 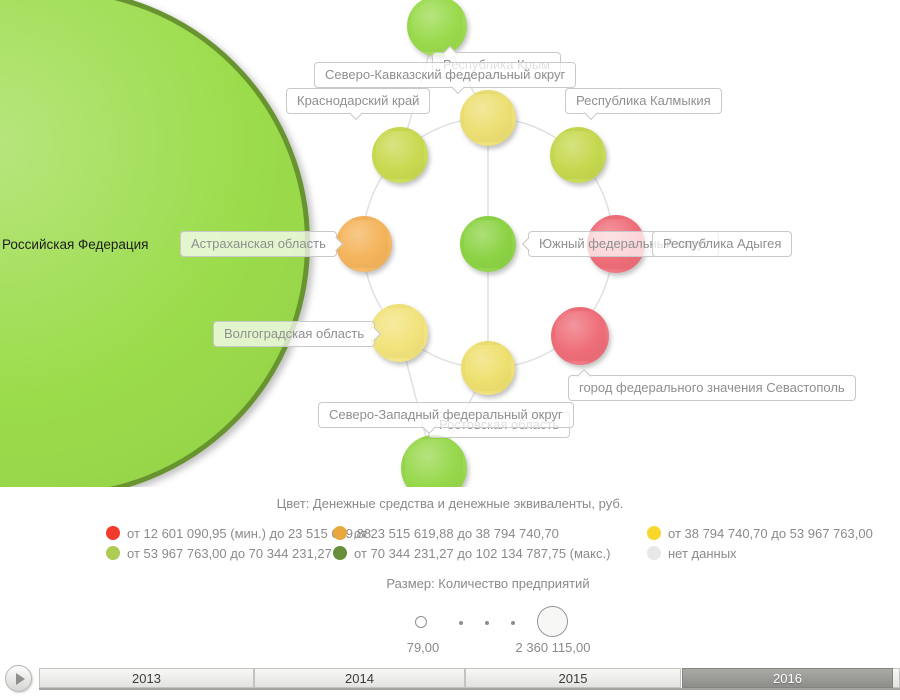 I want to click on timeline: 2013 2014 2015 2016, so click(x=469, y=679).